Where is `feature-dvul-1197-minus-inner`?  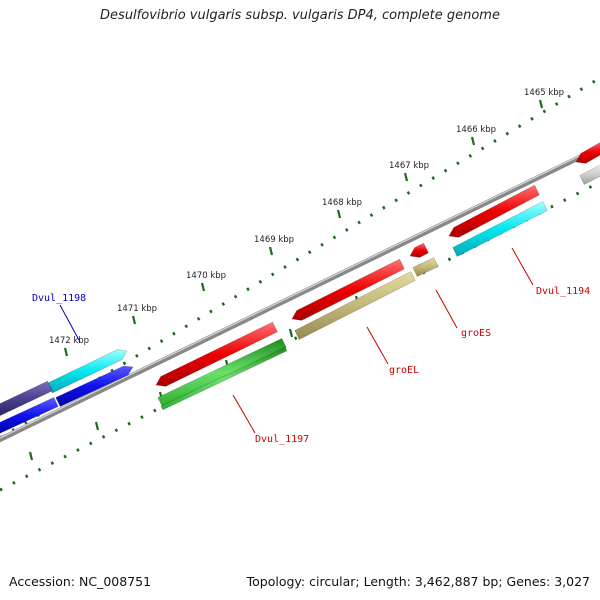 feature-dvul-1197-minus-inner is located at coordinates (224, 378).